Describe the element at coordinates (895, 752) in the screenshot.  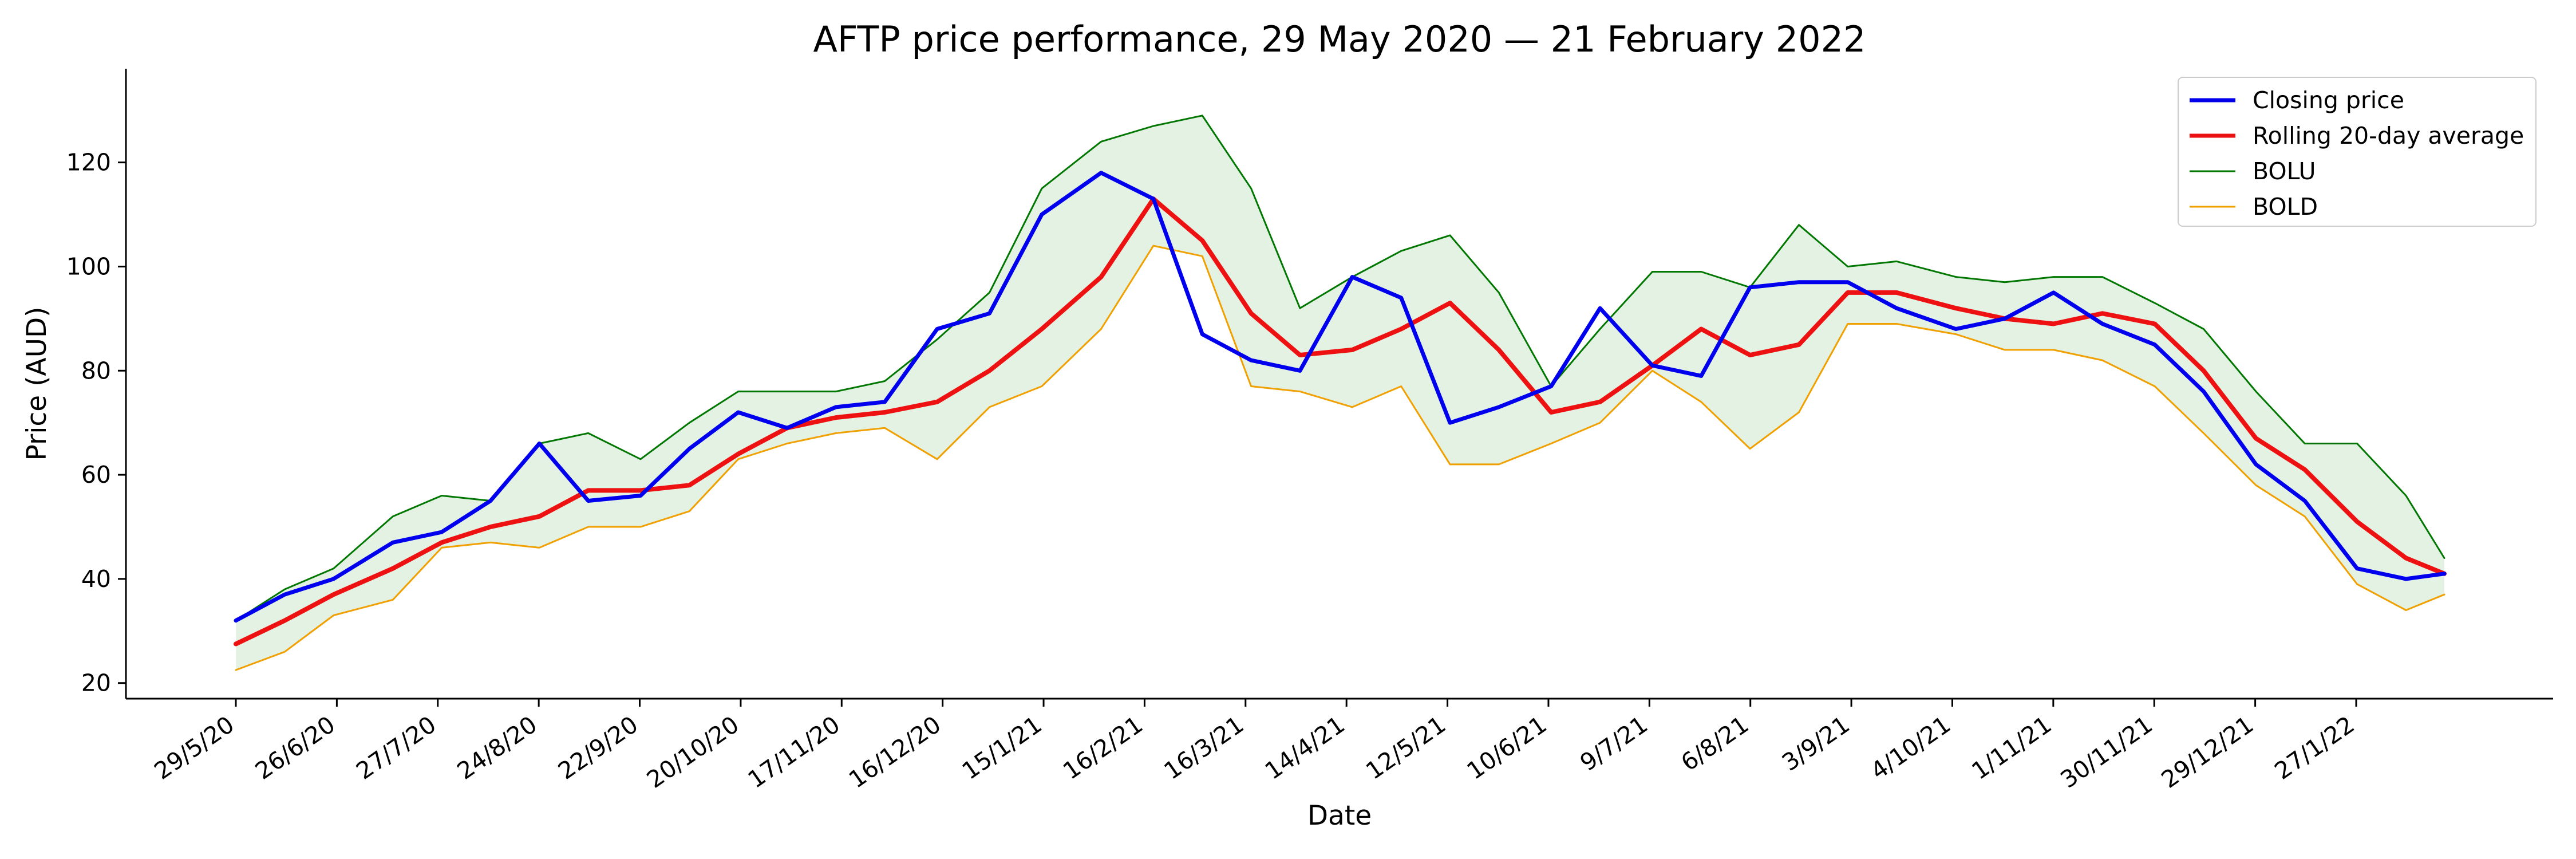
I see `x-tick-label: 16/12/20` at that location.